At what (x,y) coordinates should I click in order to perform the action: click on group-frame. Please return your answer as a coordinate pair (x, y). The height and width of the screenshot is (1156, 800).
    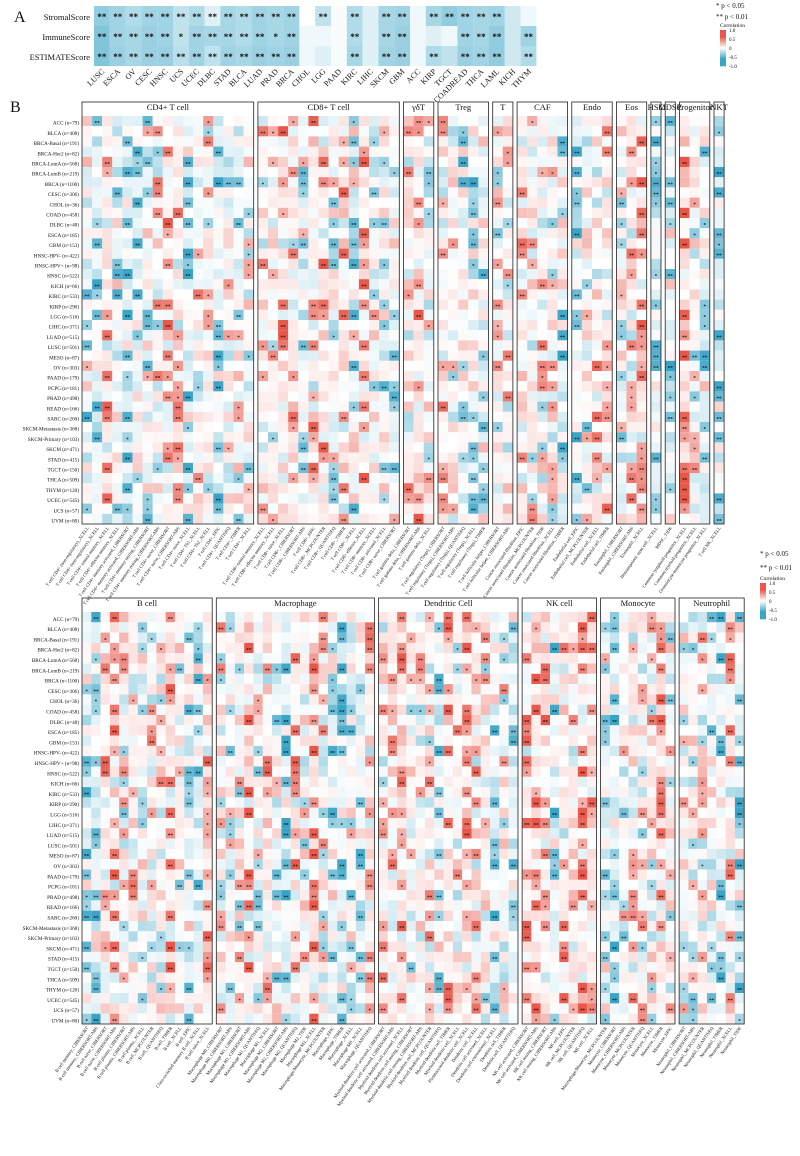
    Looking at the image, I should click on (328, 313).